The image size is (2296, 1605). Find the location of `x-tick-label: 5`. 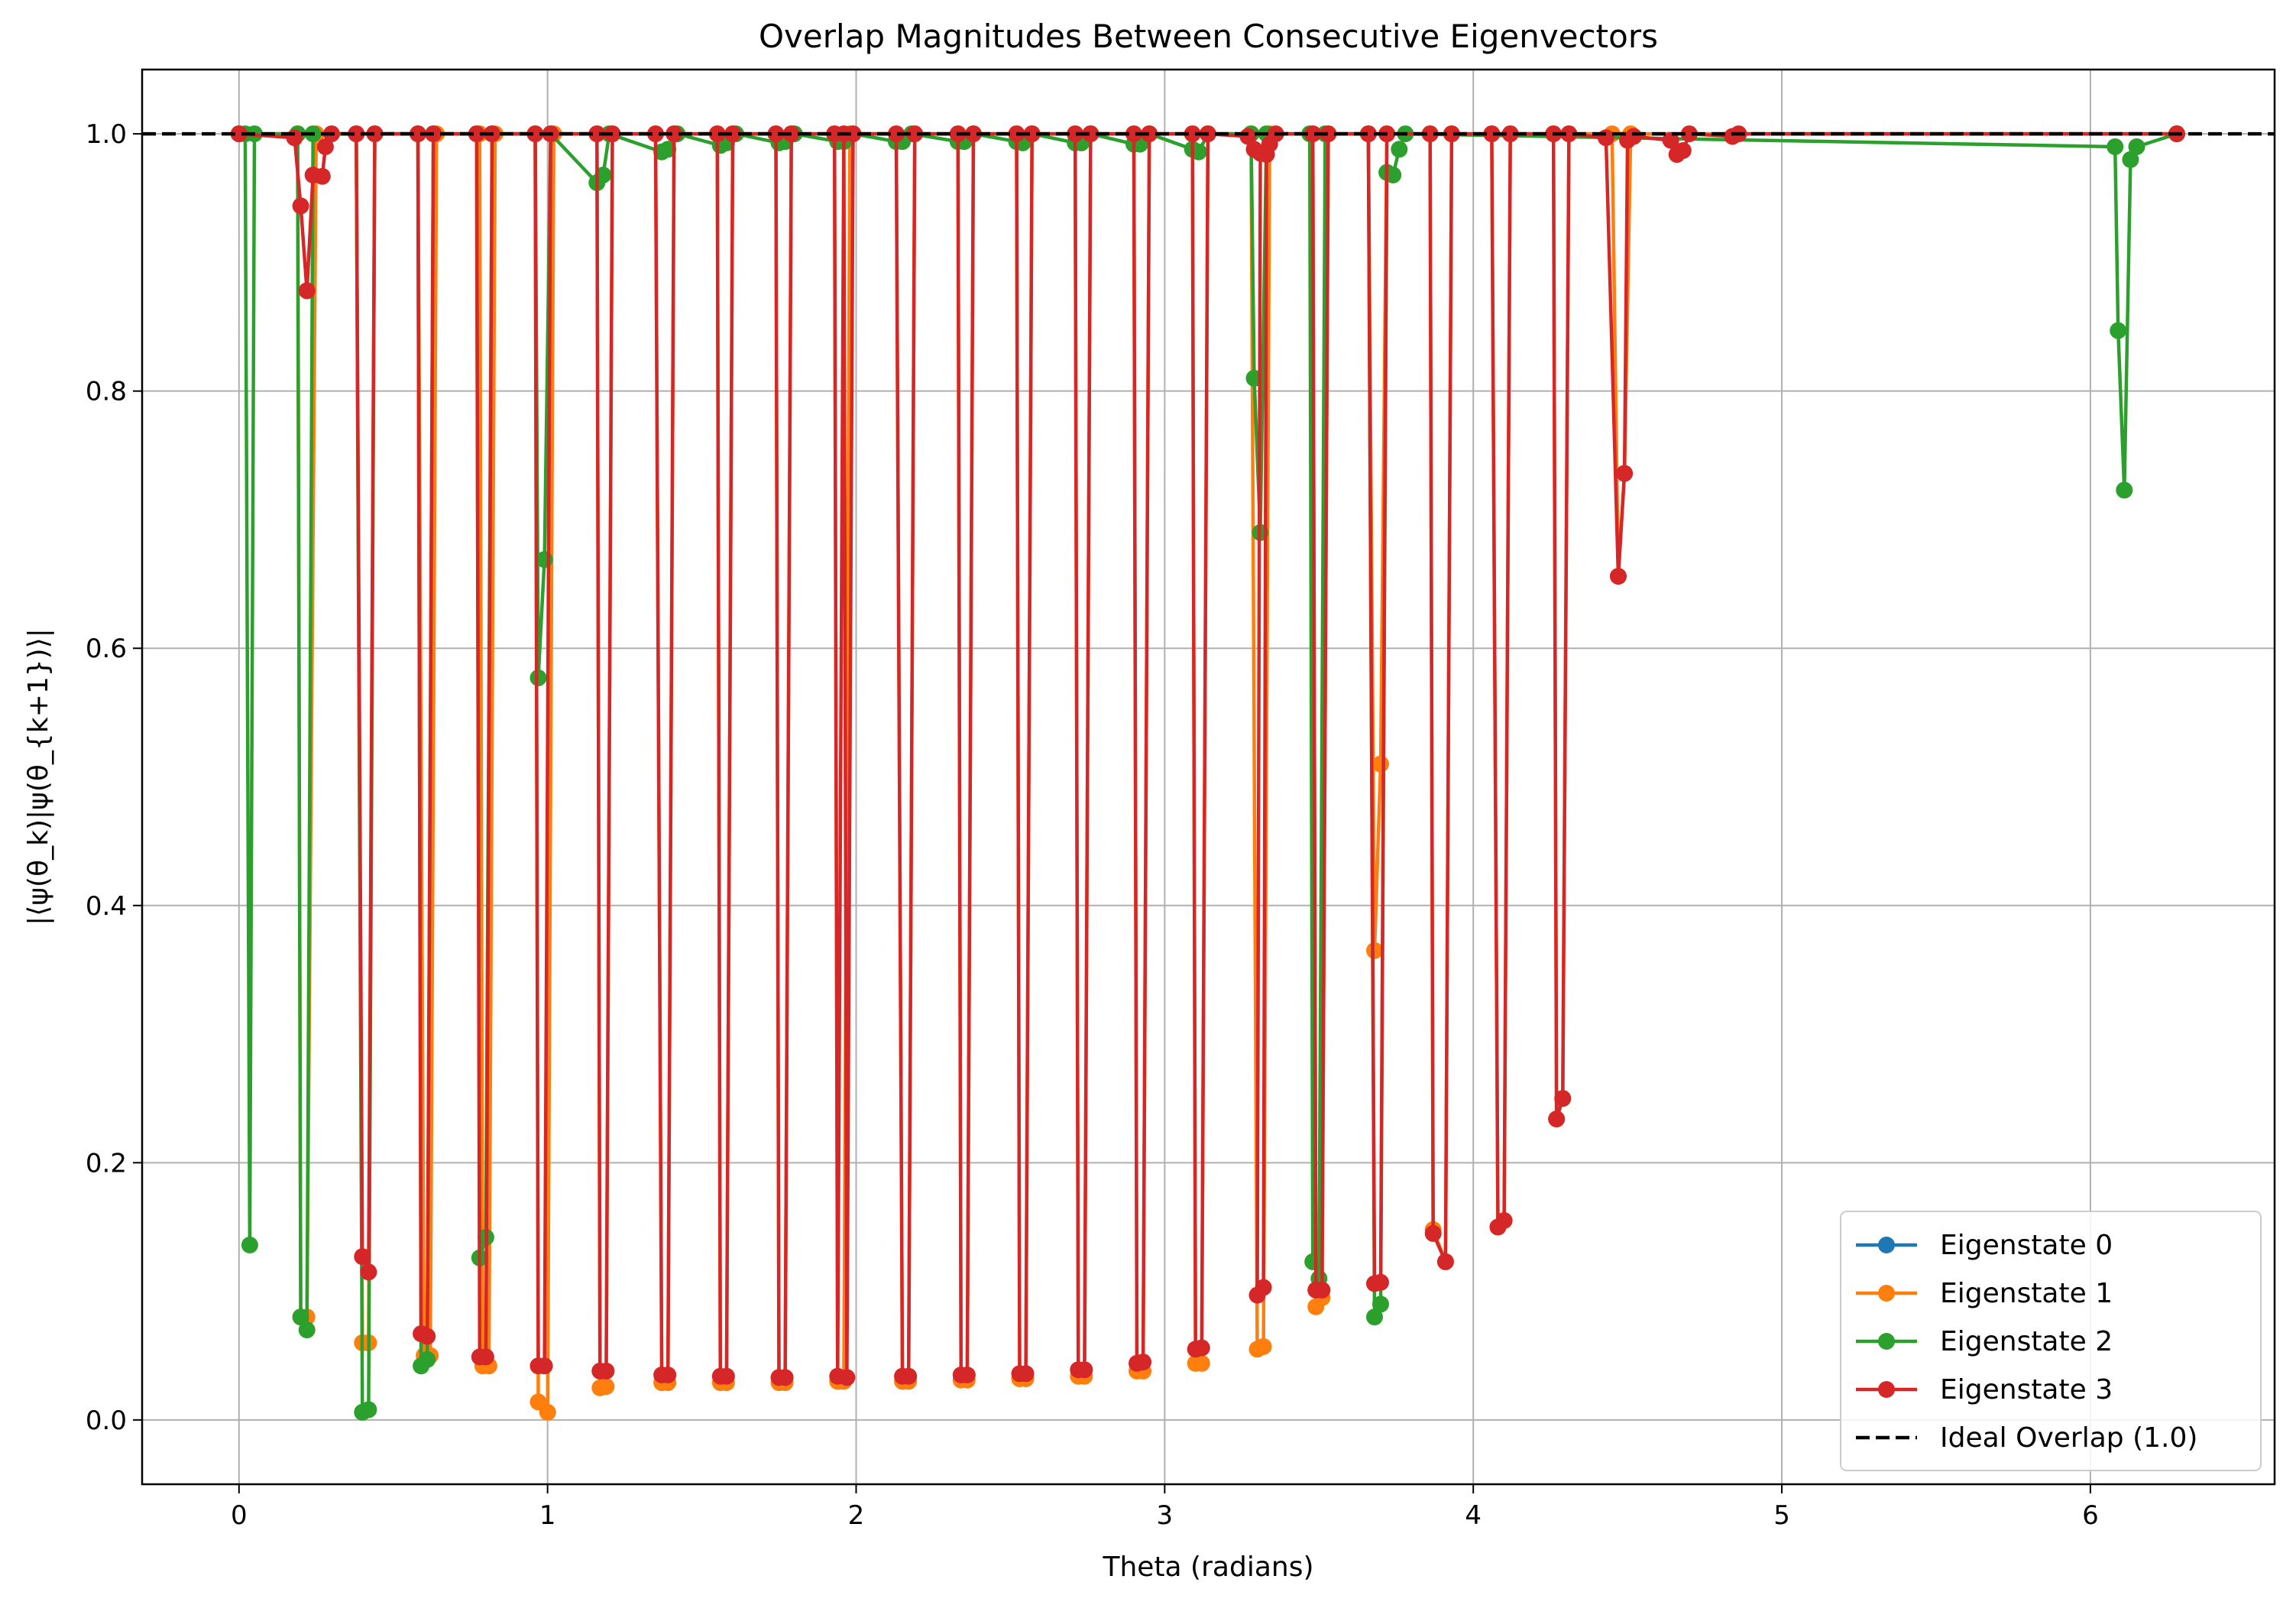

x-tick-label: 5 is located at coordinates (1782, 1515).